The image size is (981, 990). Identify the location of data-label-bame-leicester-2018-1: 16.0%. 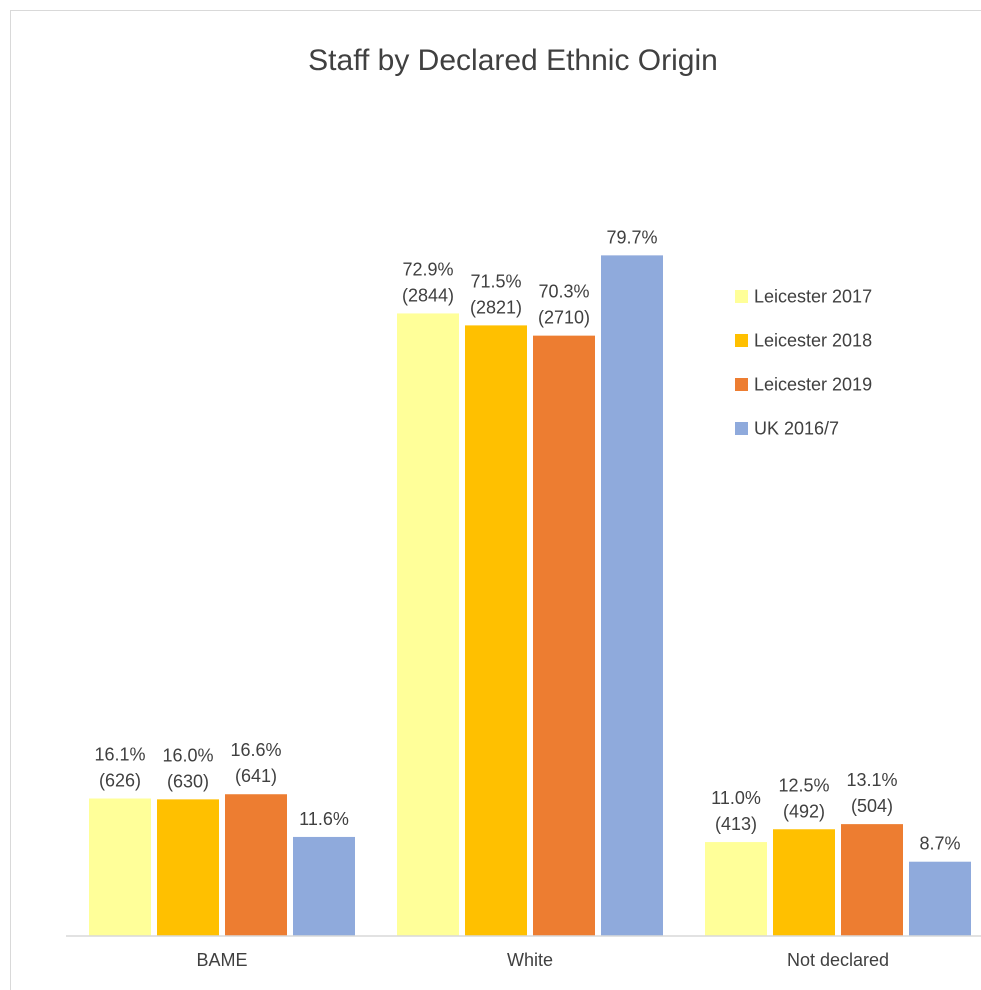
(187, 755).